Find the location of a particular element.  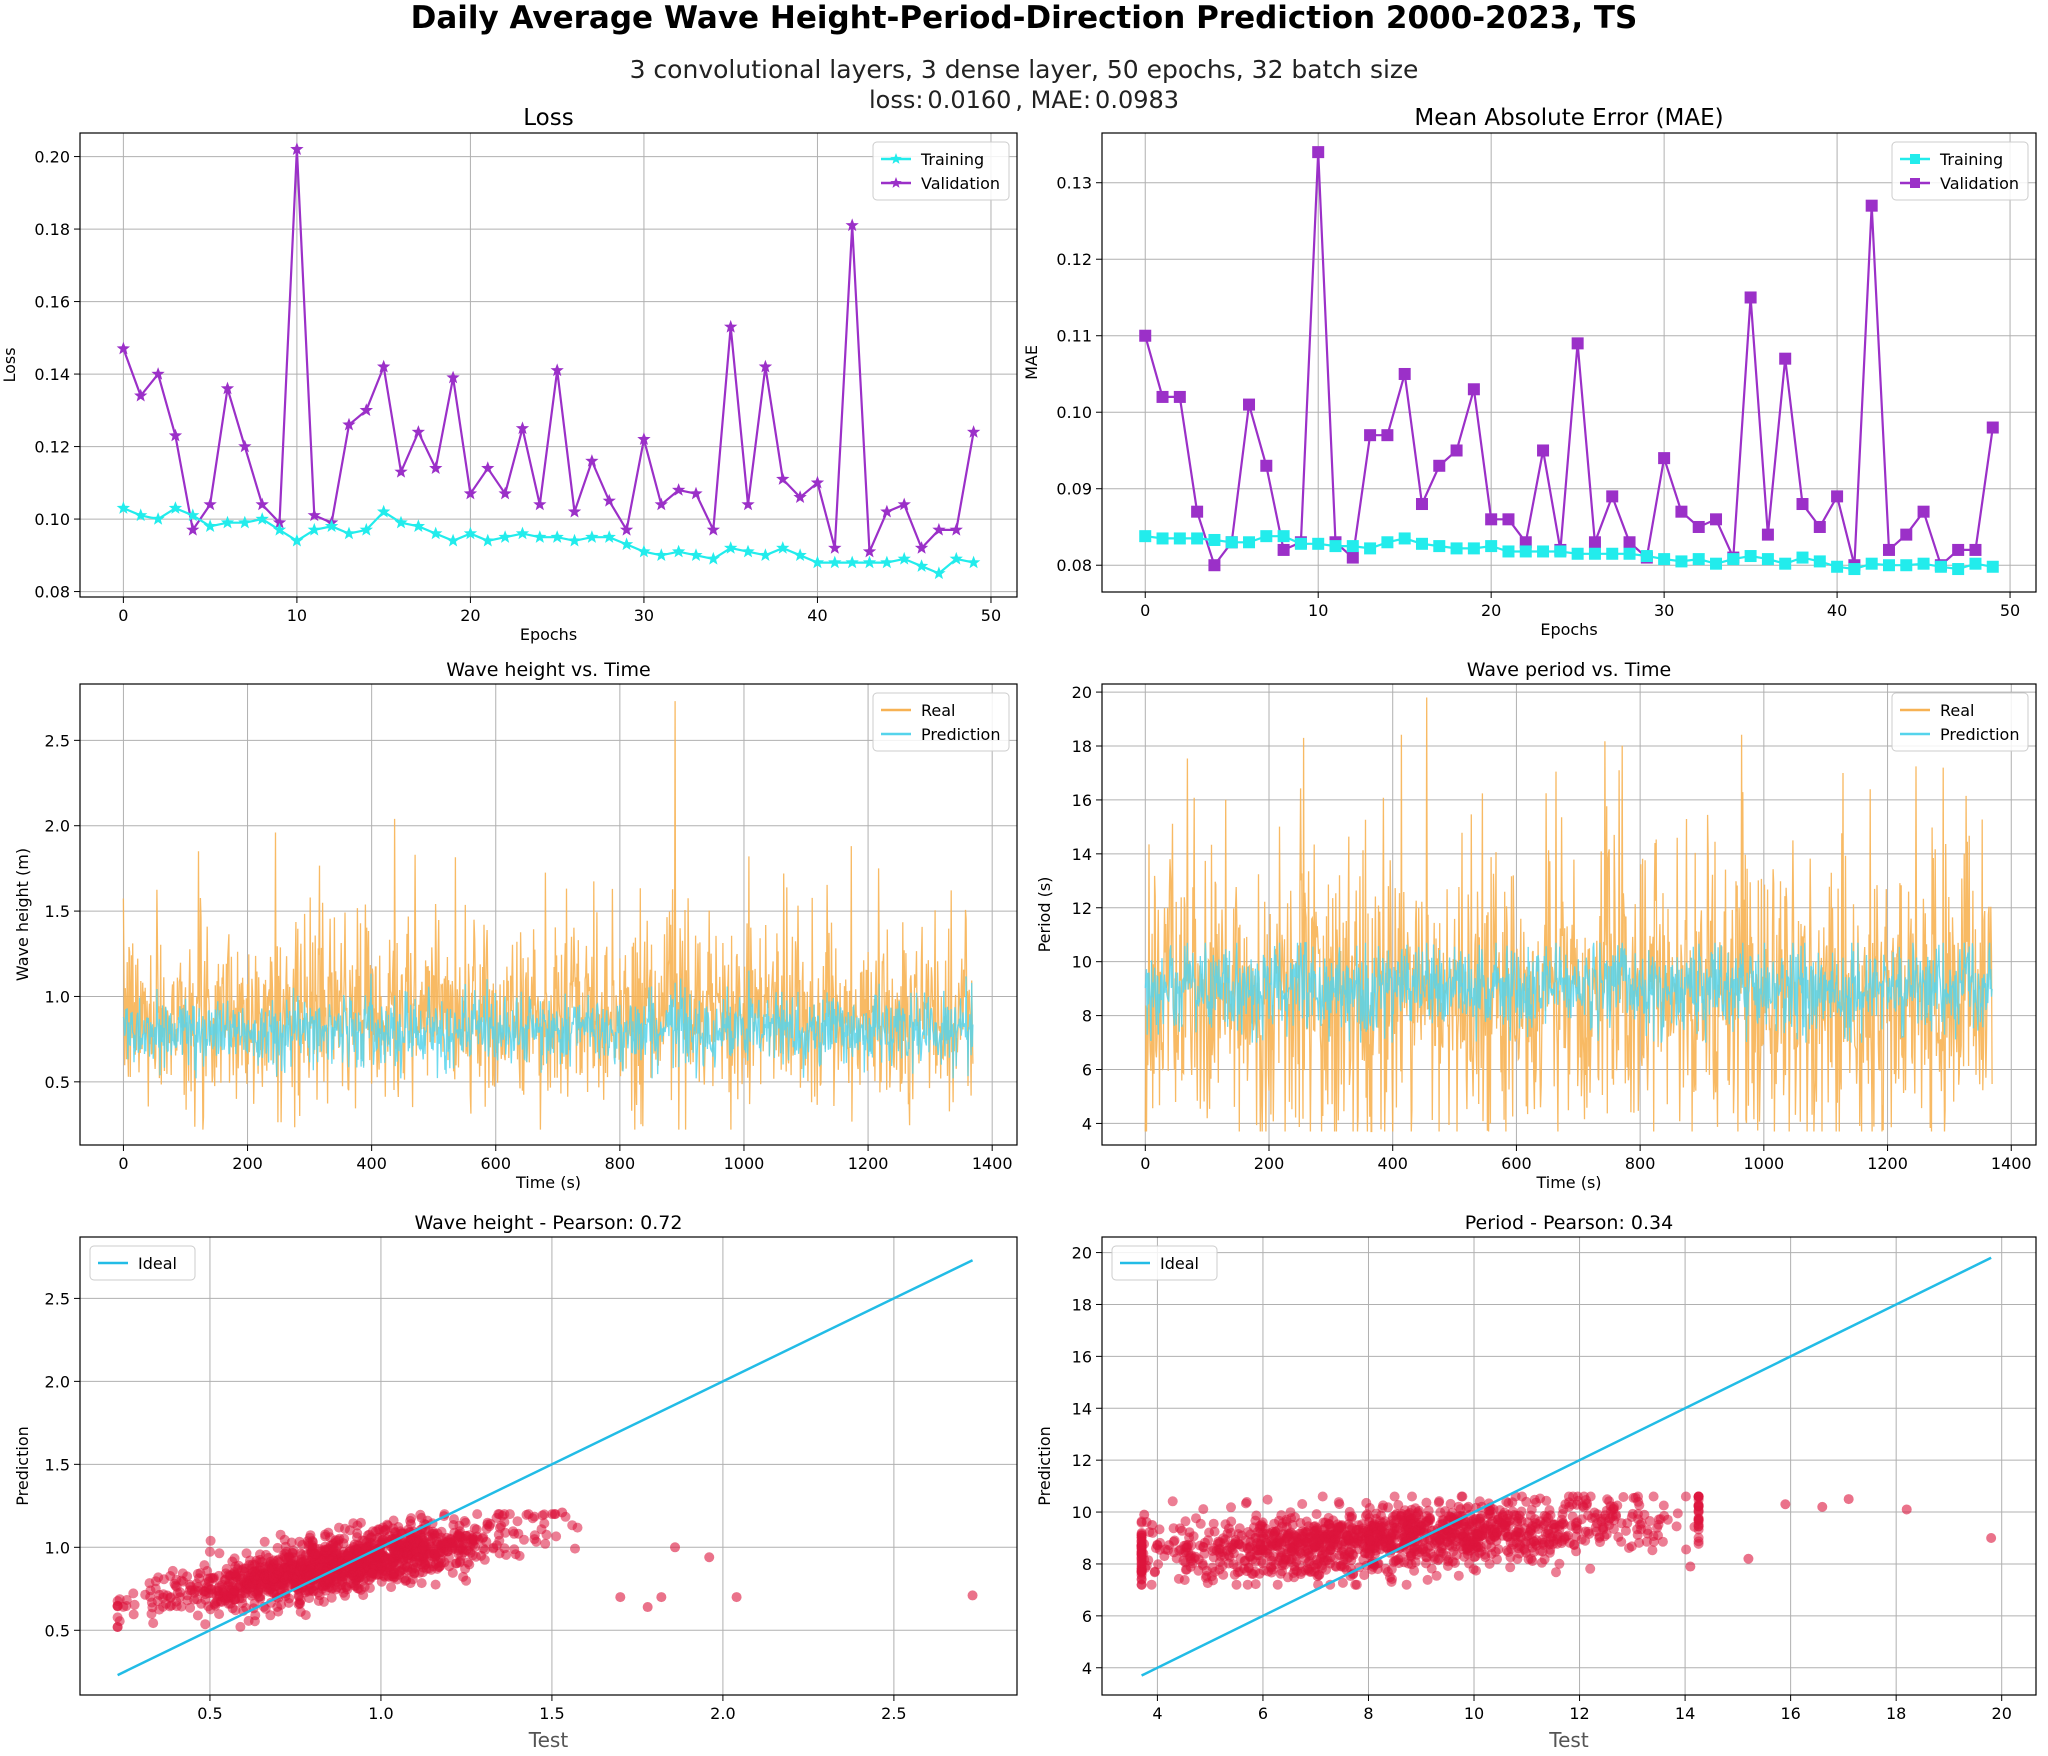

series-line-validation is located at coordinates (548, 351).